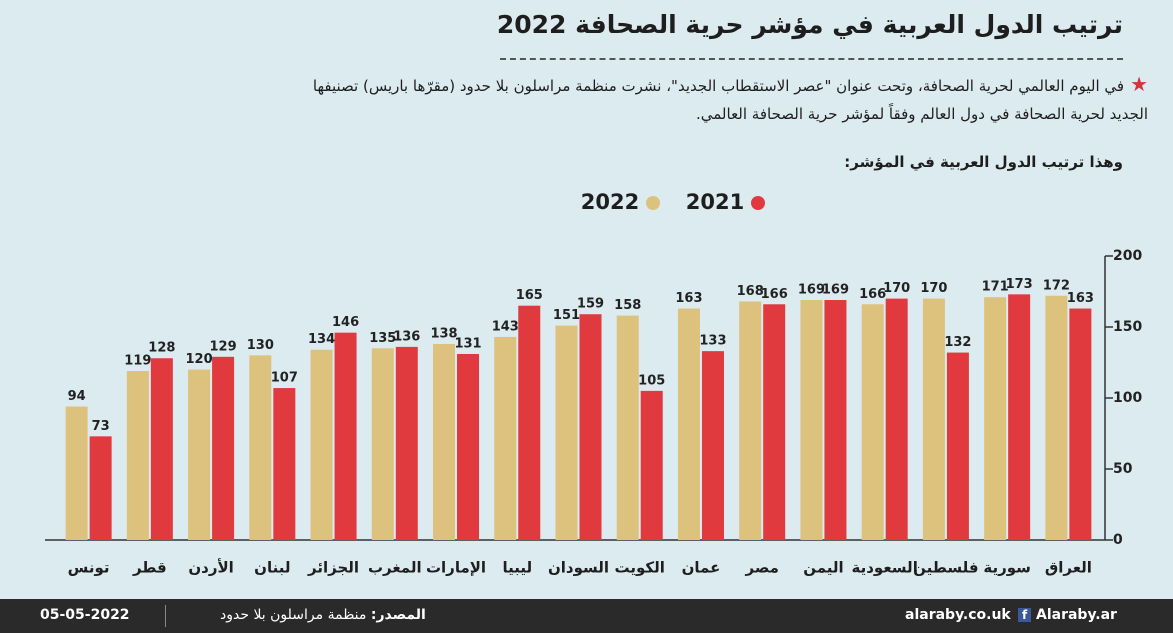 The image size is (1173, 633). What do you see at coordinates (517, 568) in the screenshot?
I see `x-tick-label: ليبيا` at bounding box center [517, 568].